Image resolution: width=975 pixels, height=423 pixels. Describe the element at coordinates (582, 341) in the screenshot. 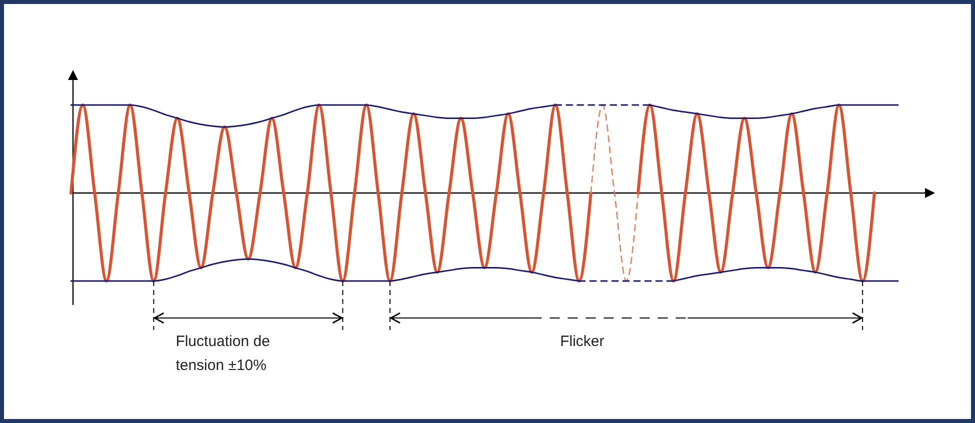

I see `text: Flicker` at that location.